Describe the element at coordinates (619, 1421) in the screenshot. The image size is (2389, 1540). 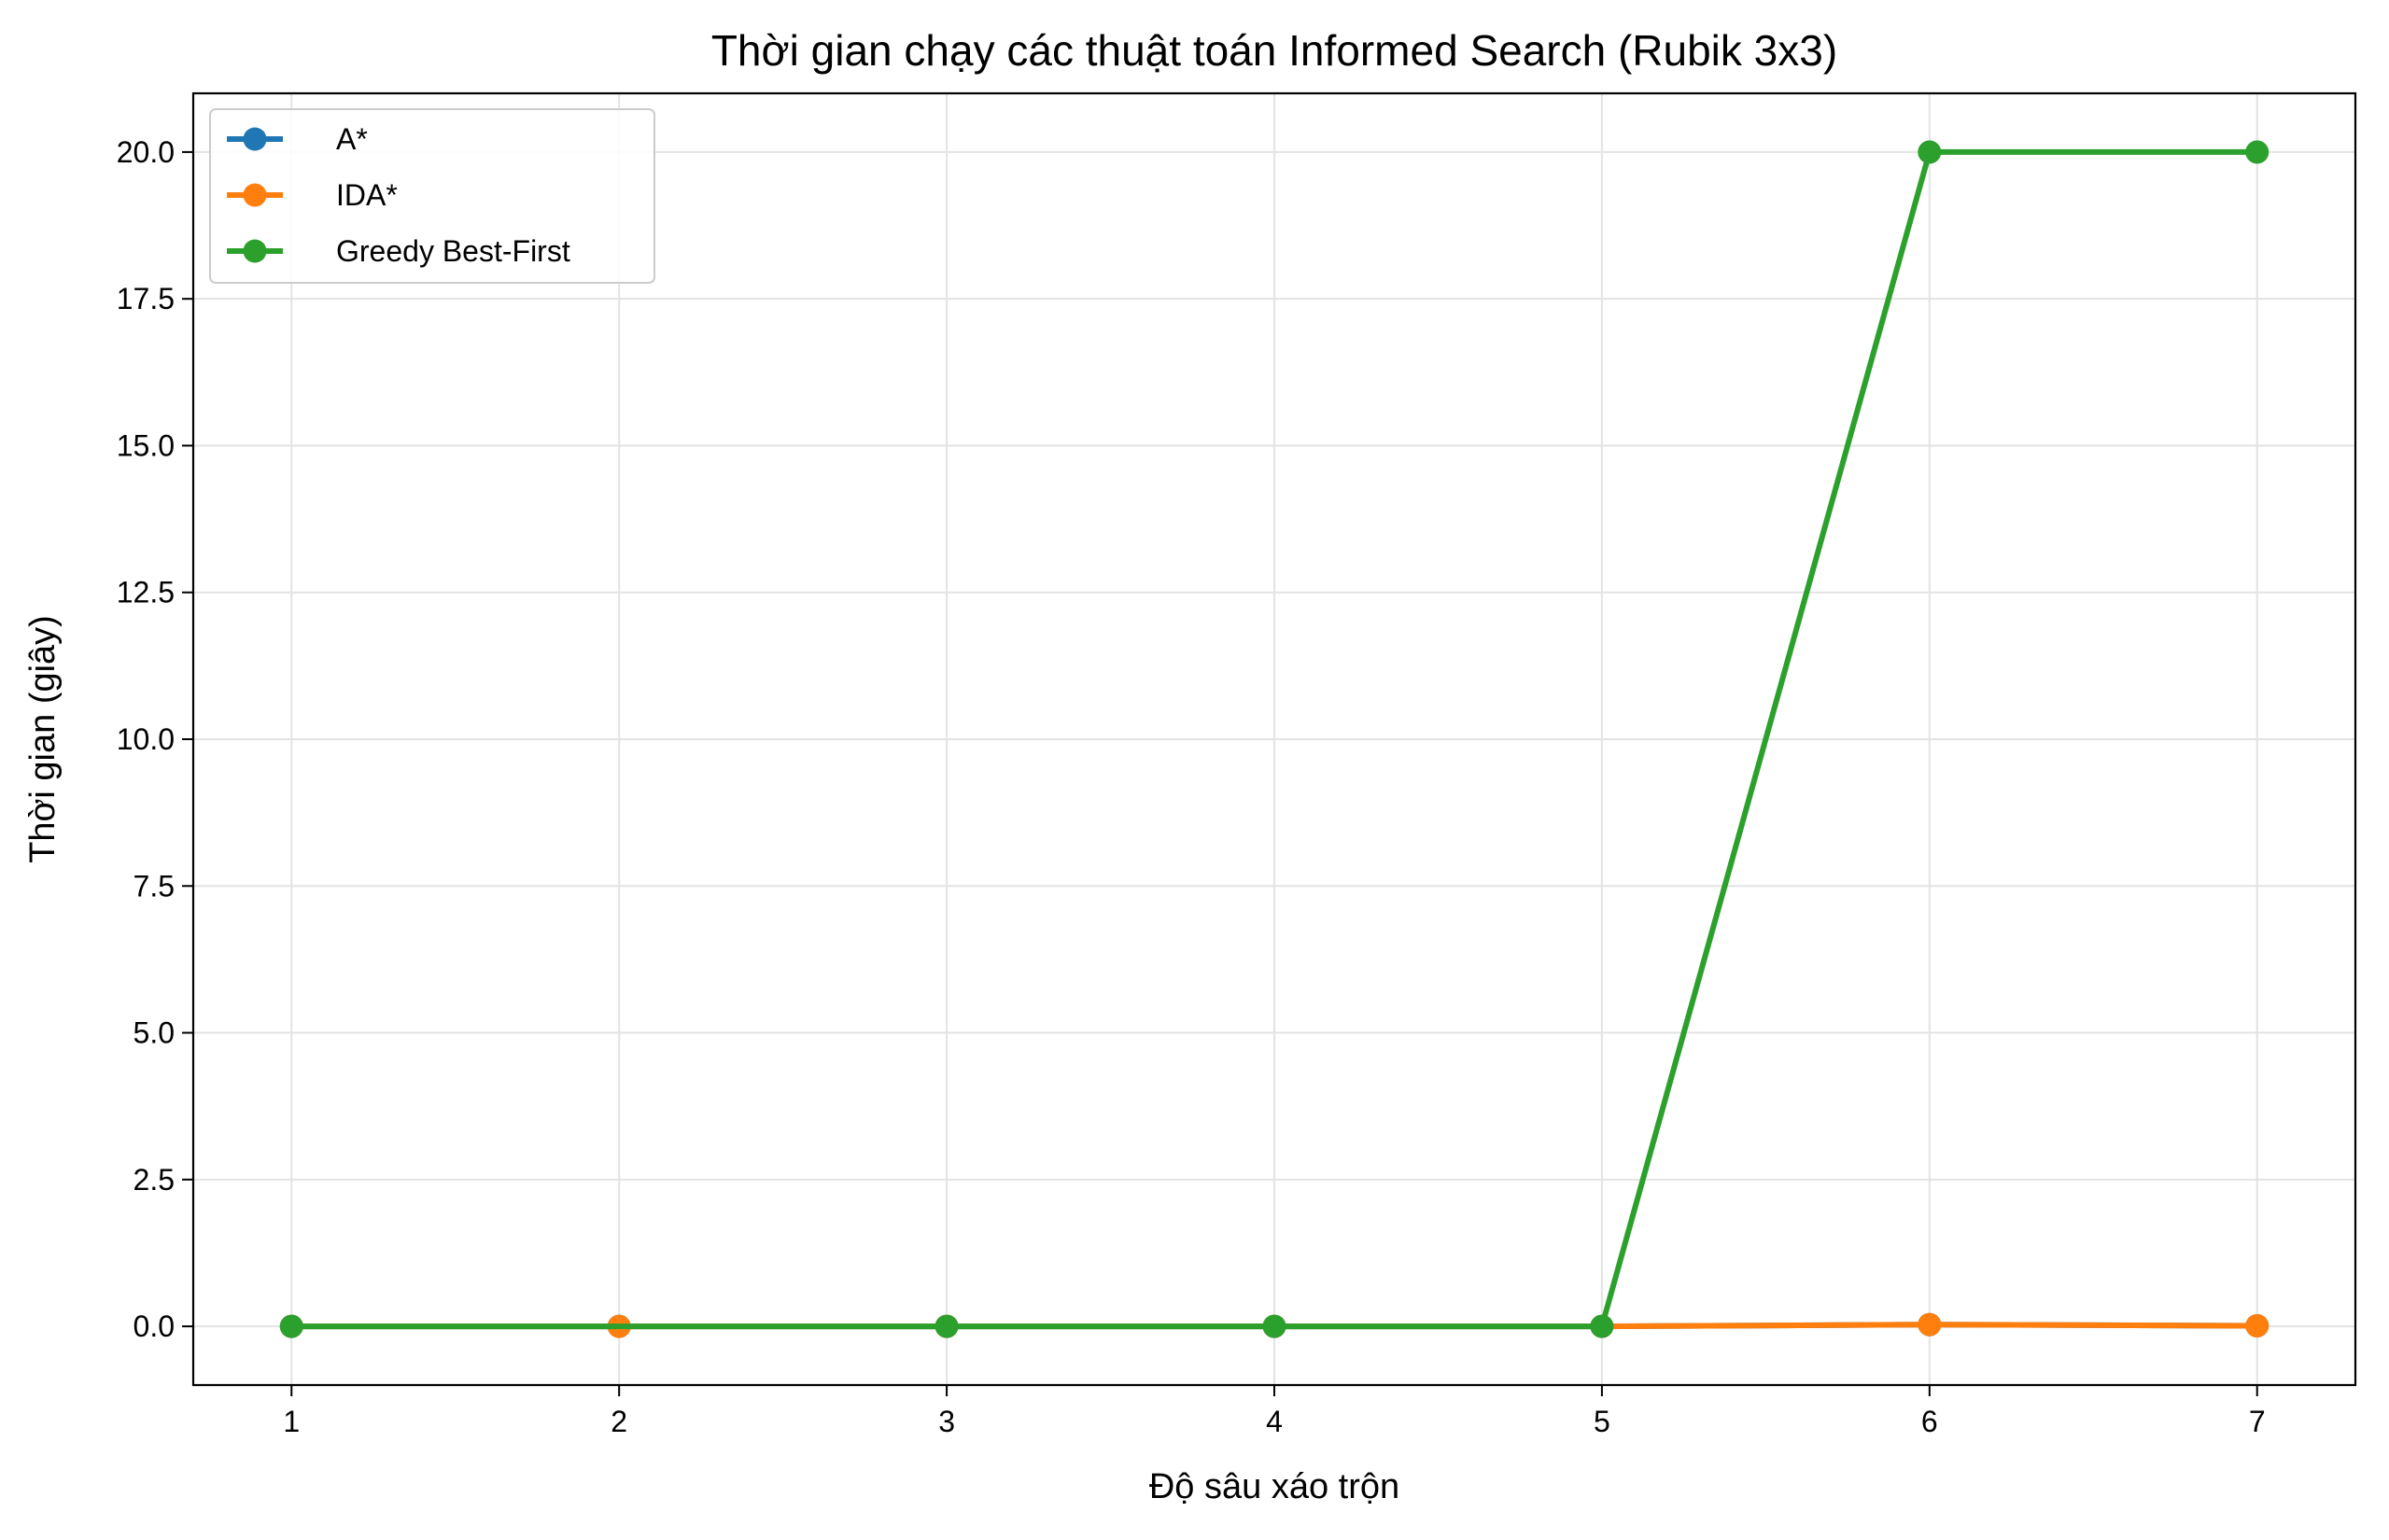
I see `x-tick-label: 2` at that location.